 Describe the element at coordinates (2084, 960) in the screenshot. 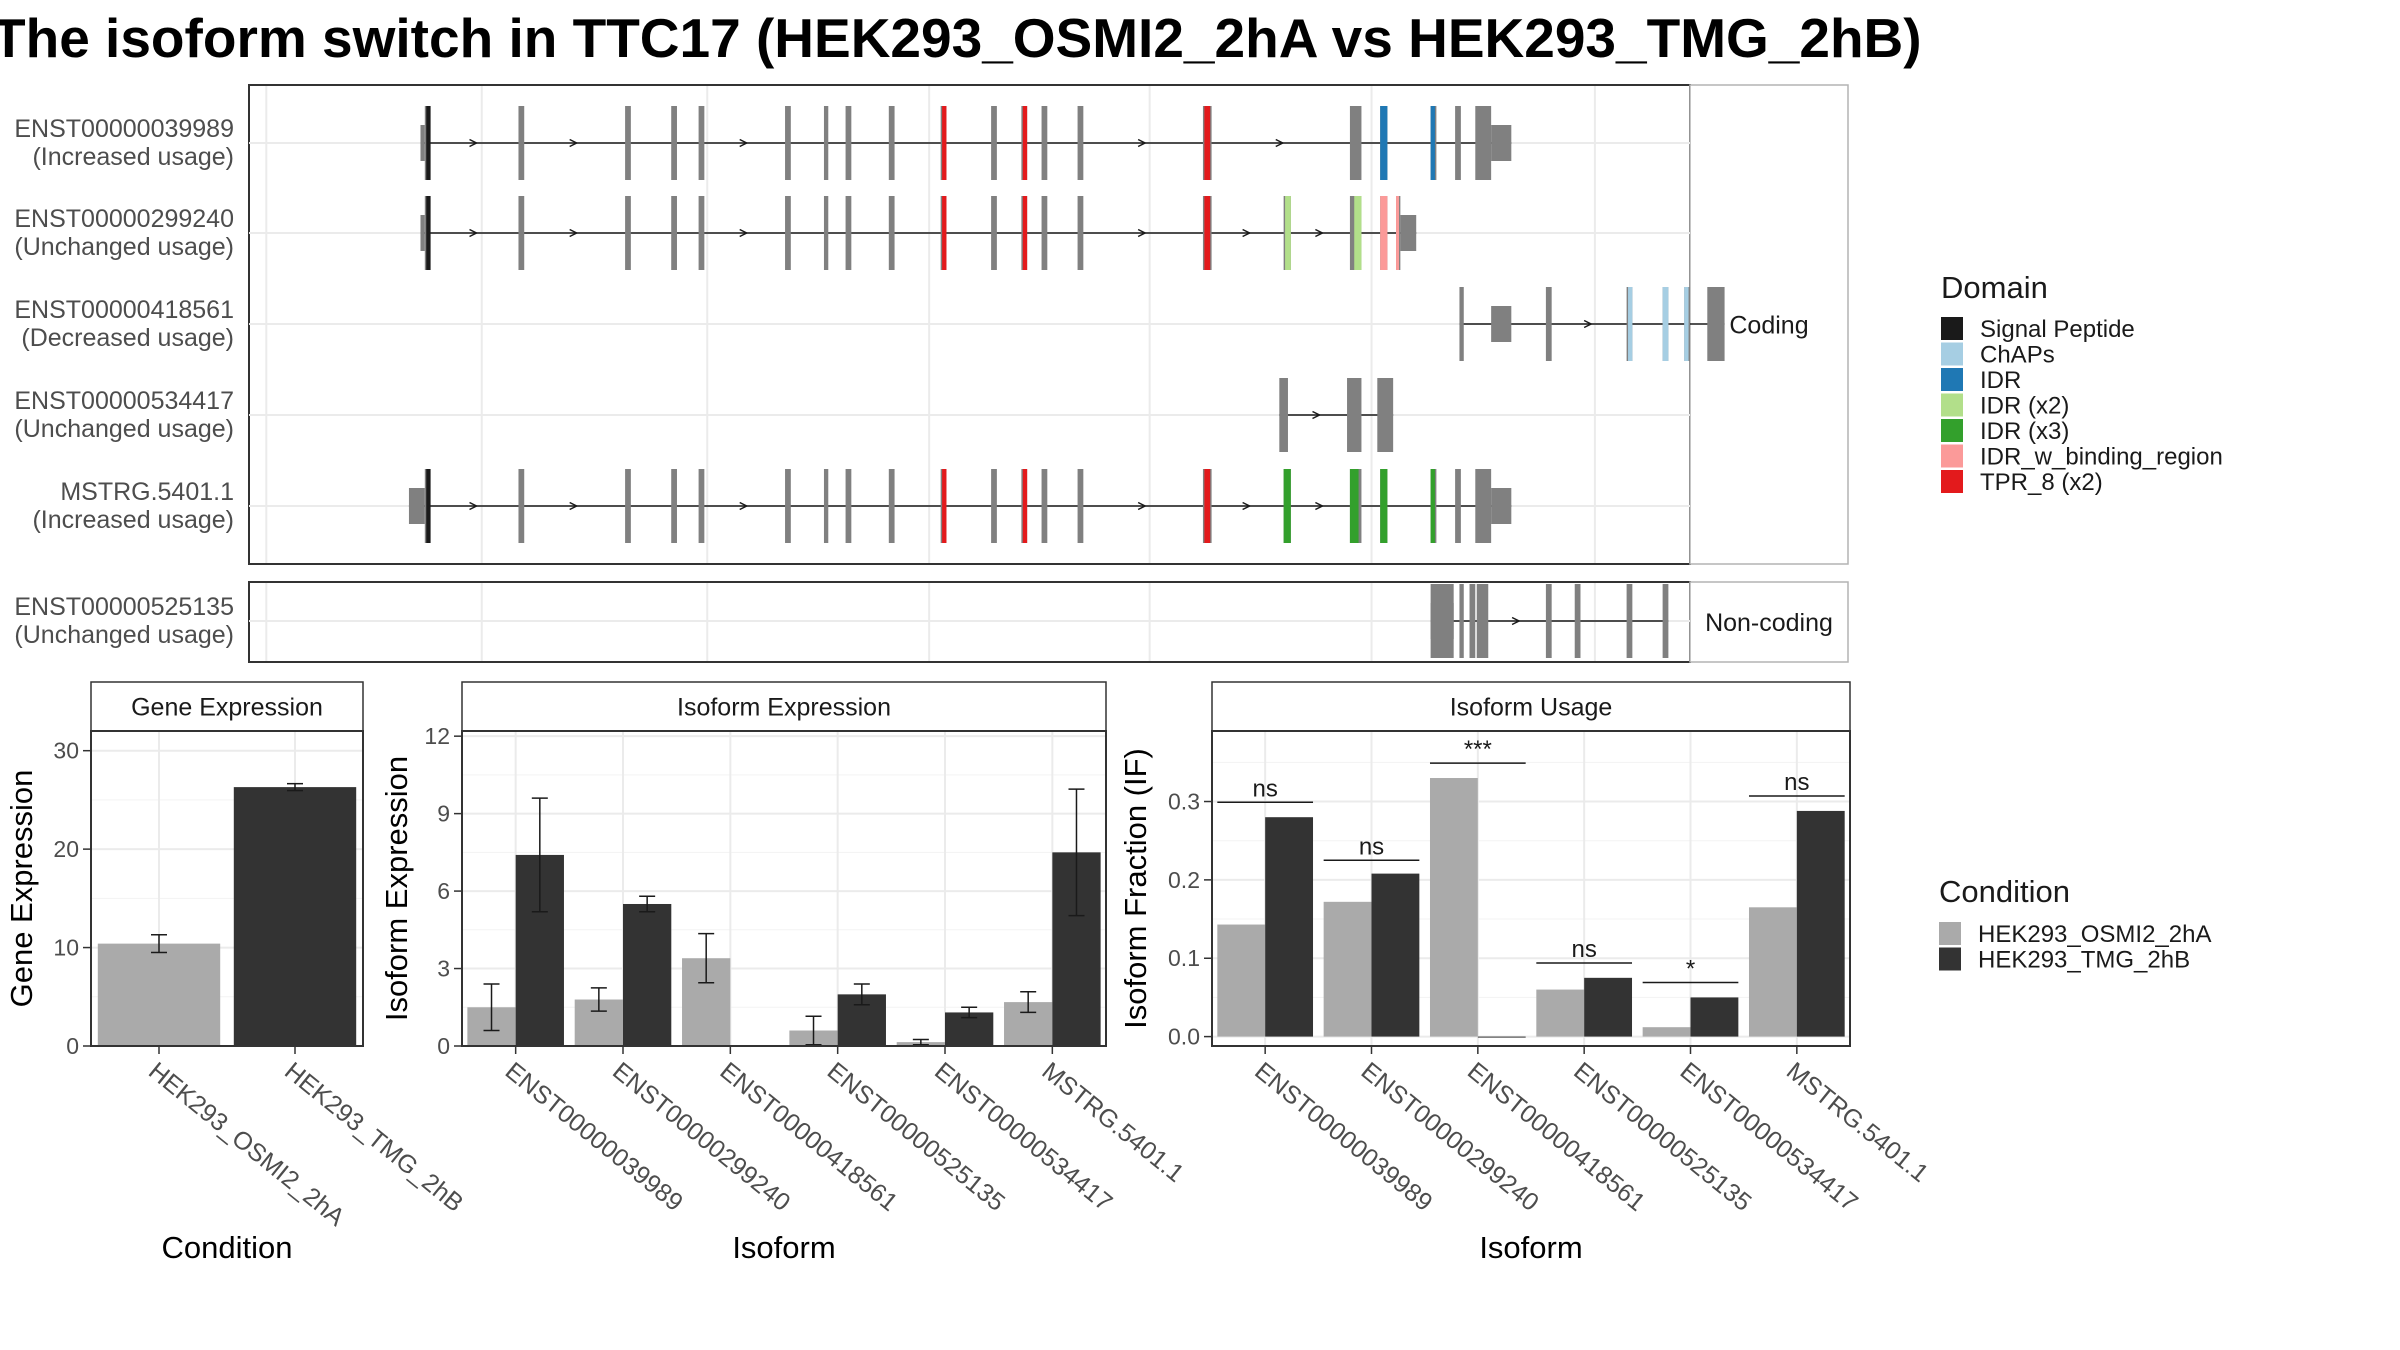

I see `legend-item-label: HEK293_TMG_2hB` at that location.